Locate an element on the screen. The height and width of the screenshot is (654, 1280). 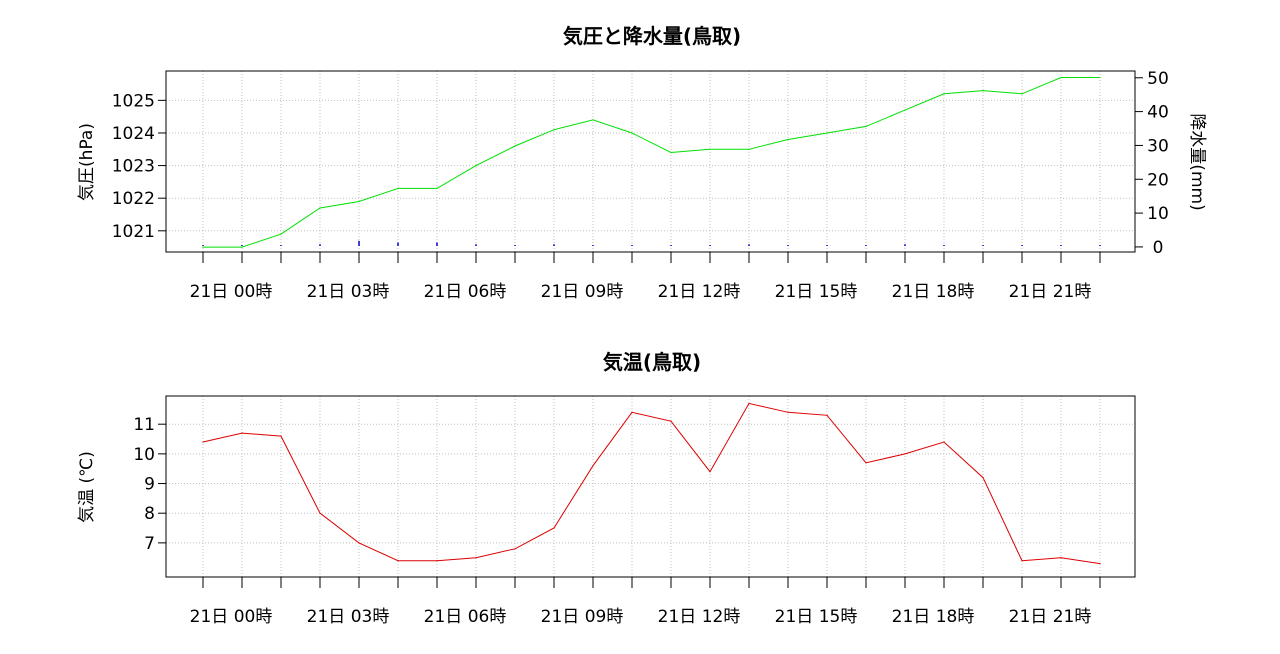
y-tick-label: 9 is located at coordinates (149, 485).